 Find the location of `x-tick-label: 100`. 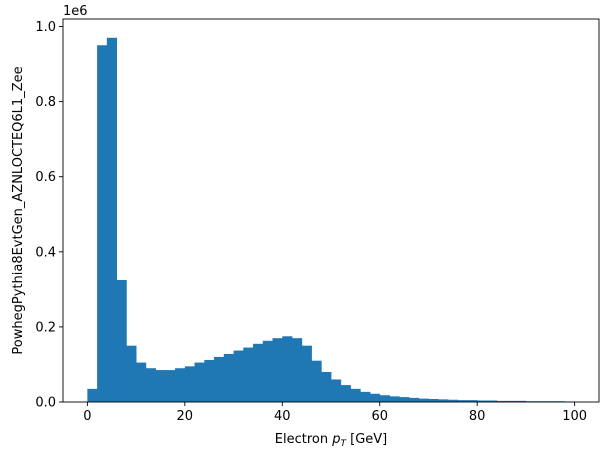

x-tick-label: 100 is located at coordinates (574, 416).